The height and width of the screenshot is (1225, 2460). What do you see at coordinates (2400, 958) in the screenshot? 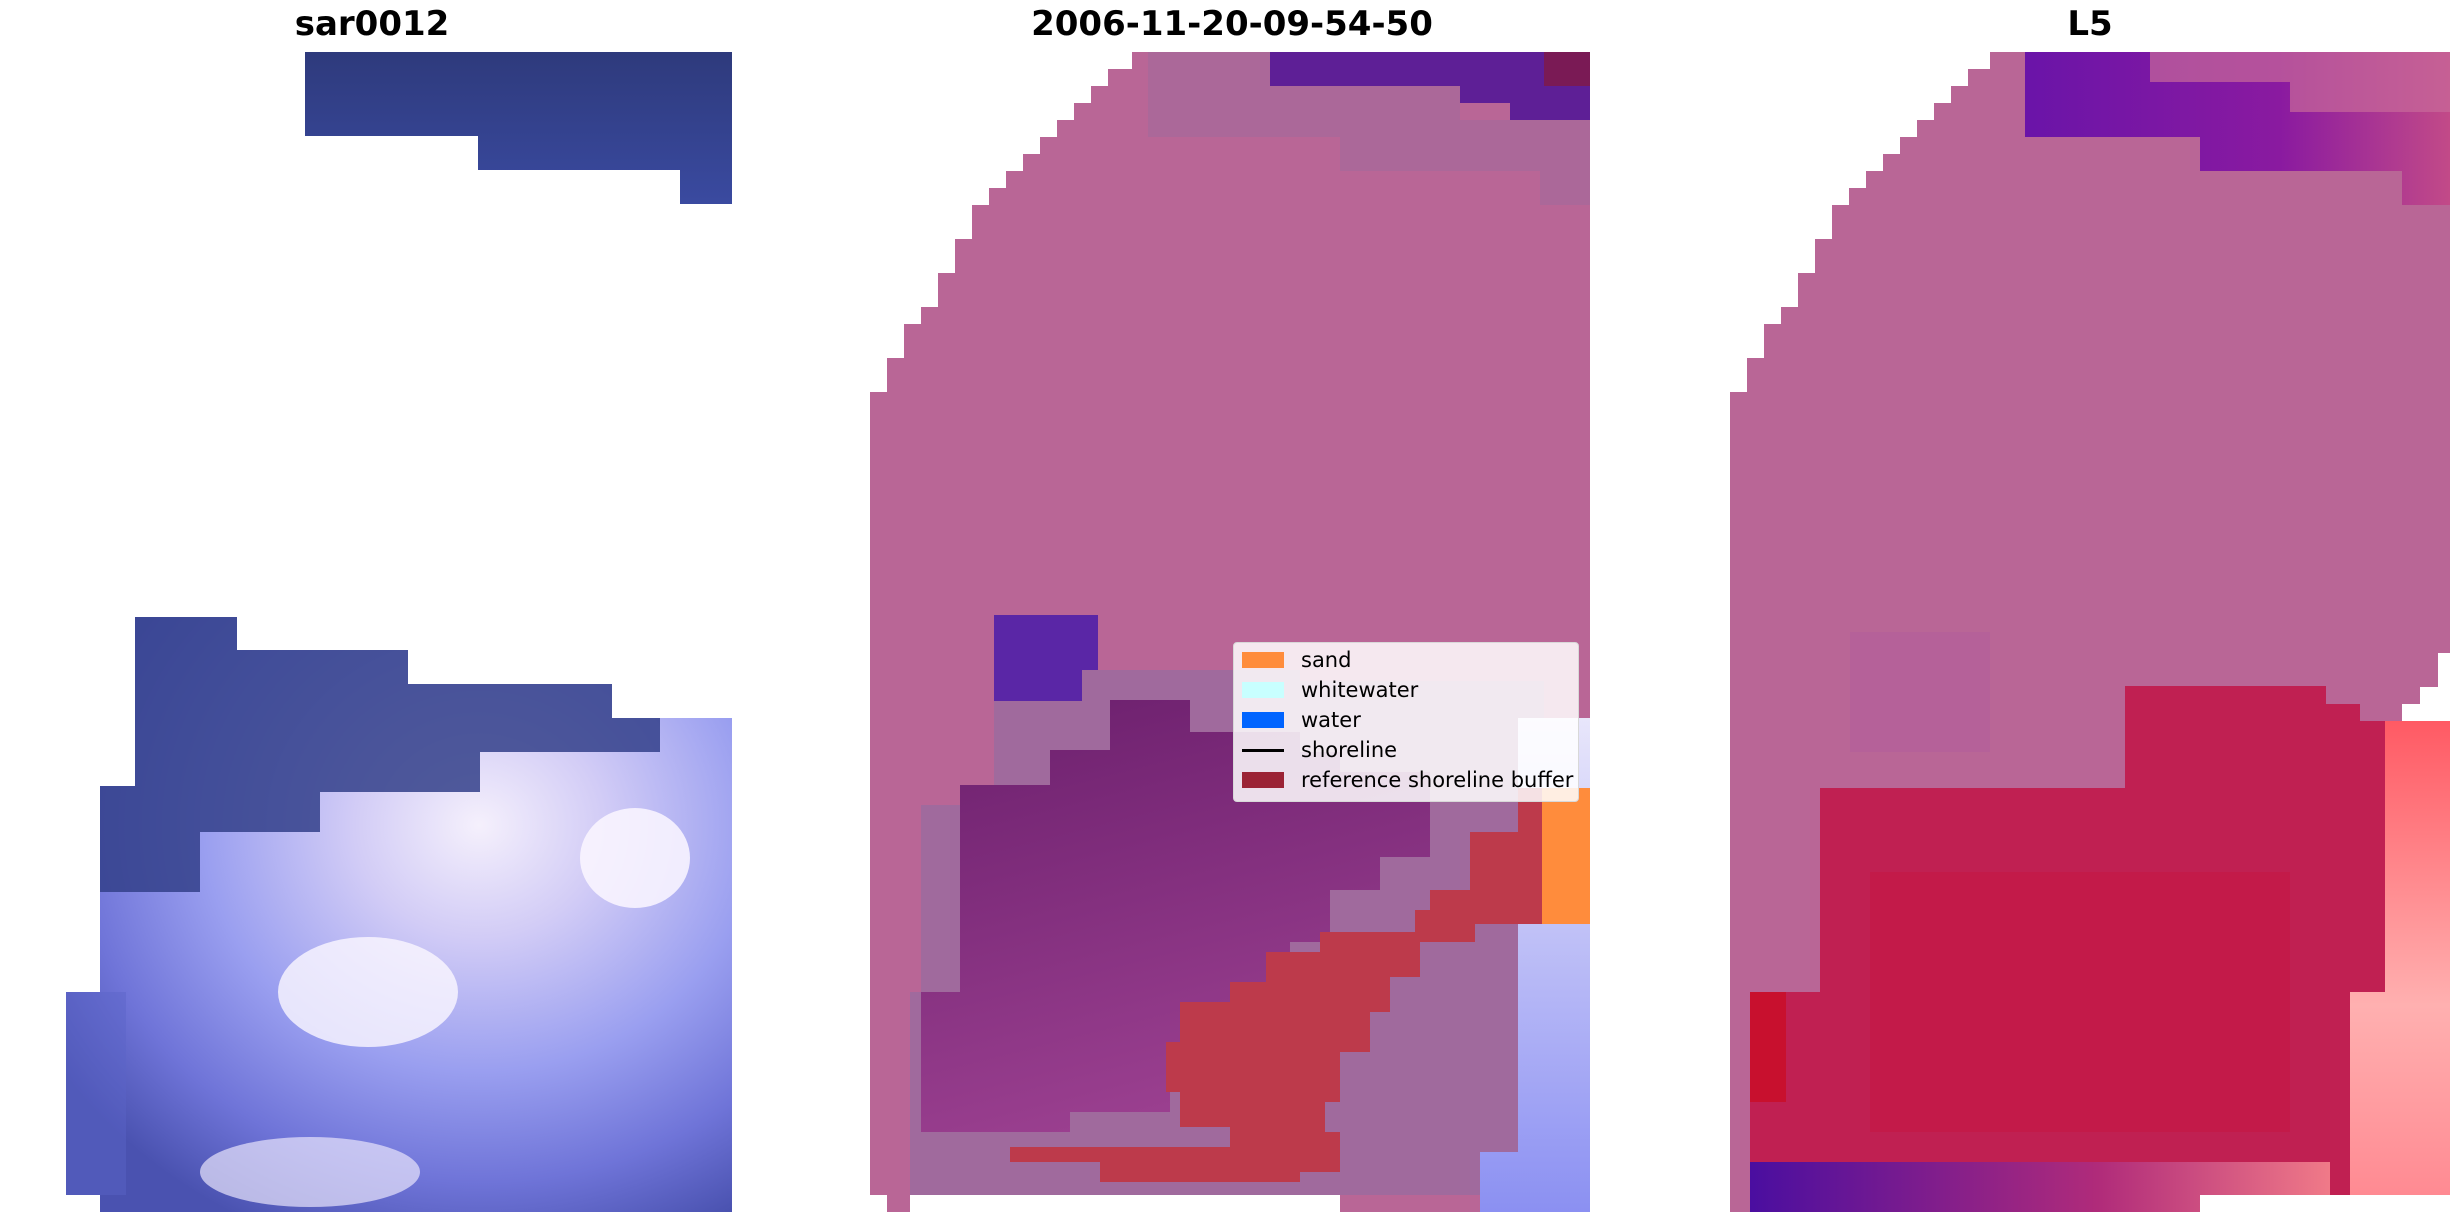
I see `salmon-strip` at bounding box center [2400, 958].